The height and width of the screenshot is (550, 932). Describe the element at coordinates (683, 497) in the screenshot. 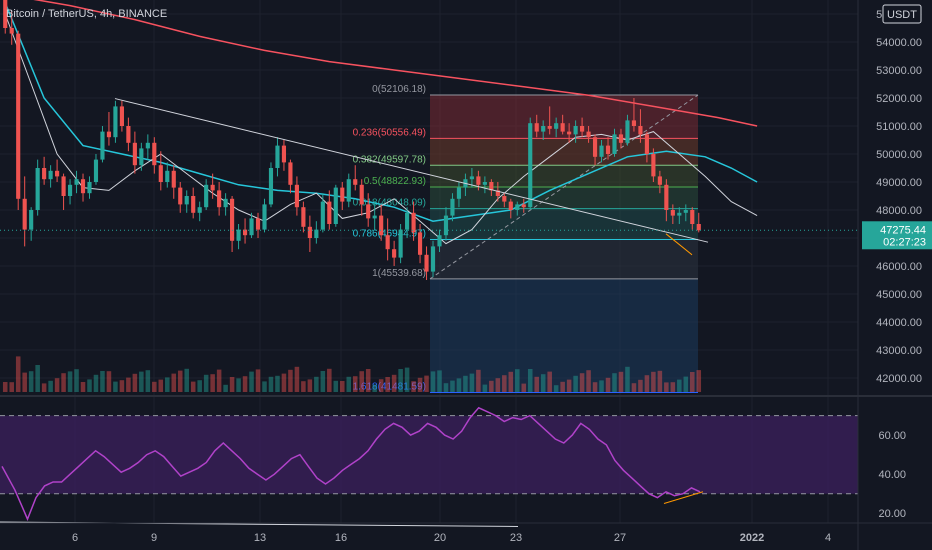

I see `rsi-divergence-line` at that location.